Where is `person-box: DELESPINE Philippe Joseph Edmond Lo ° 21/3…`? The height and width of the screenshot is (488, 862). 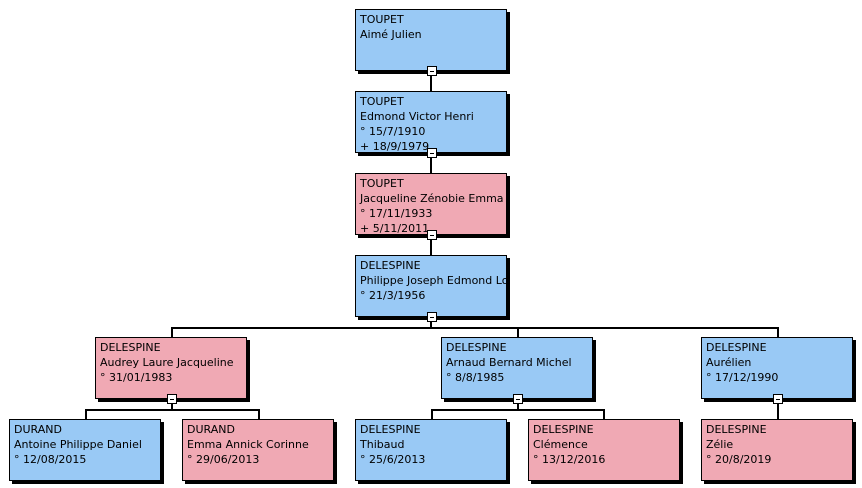 person-box: DELESPINE Philippe Joseph Edmond Lo ° 21/3… is located at coordinates (431, 286).